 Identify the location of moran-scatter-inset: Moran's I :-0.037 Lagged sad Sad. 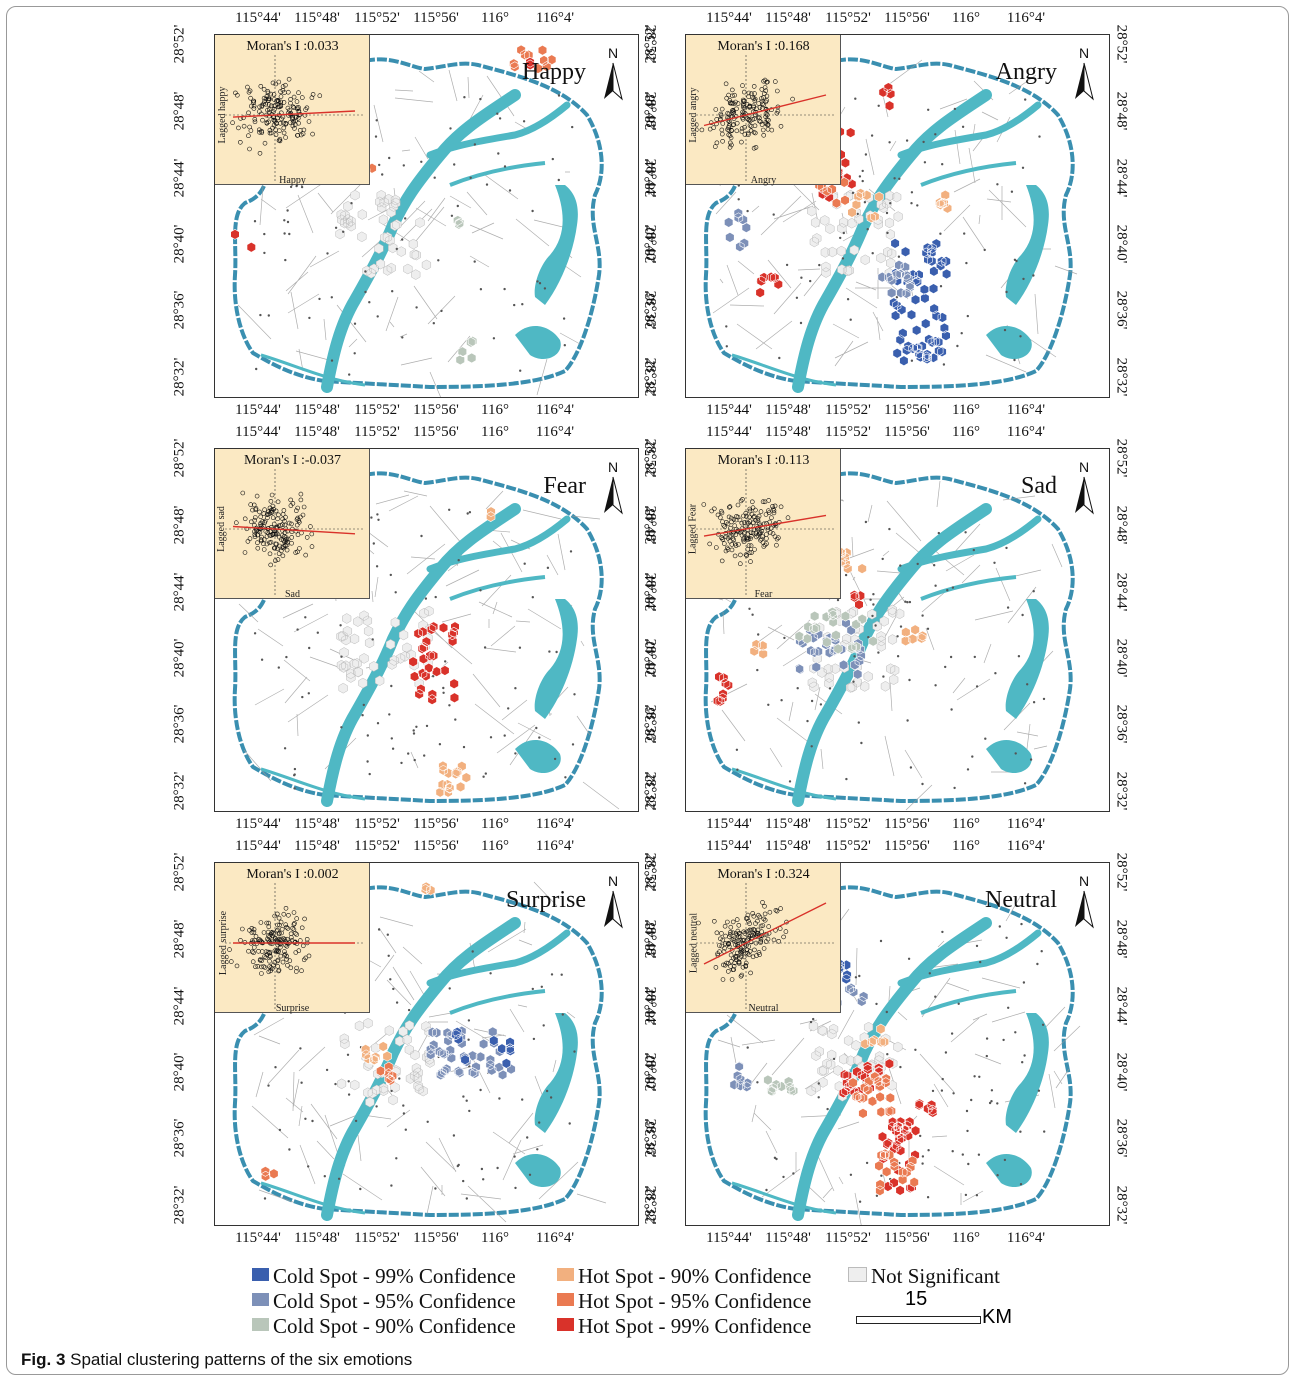
(292, 524).